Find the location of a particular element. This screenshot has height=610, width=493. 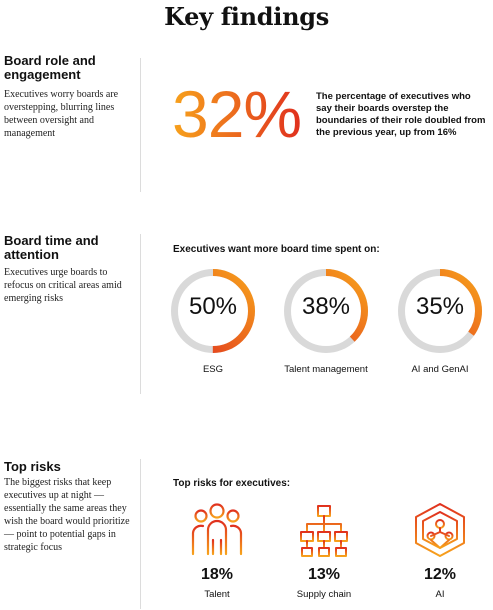

risk-value-supply-chain: 13% is located at coordinates (324, 574).